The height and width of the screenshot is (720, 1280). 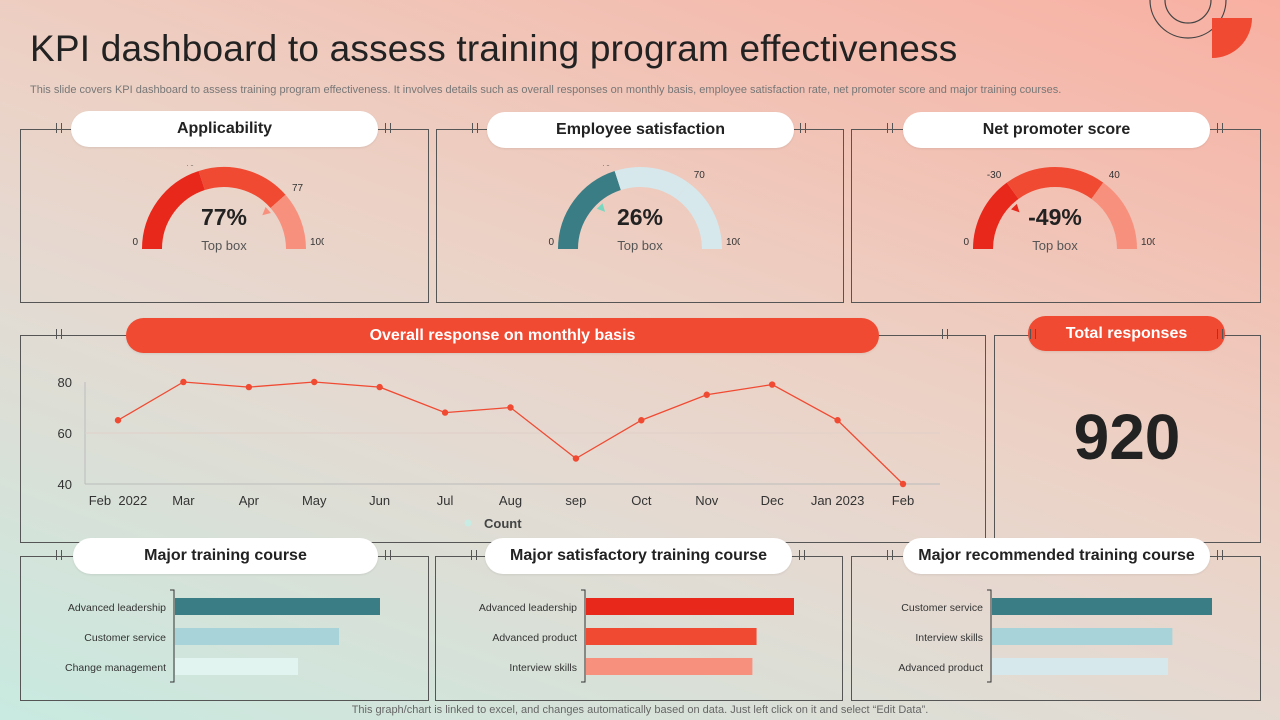 I want to click on x-tick-label: May, so click(x=314, y=500).